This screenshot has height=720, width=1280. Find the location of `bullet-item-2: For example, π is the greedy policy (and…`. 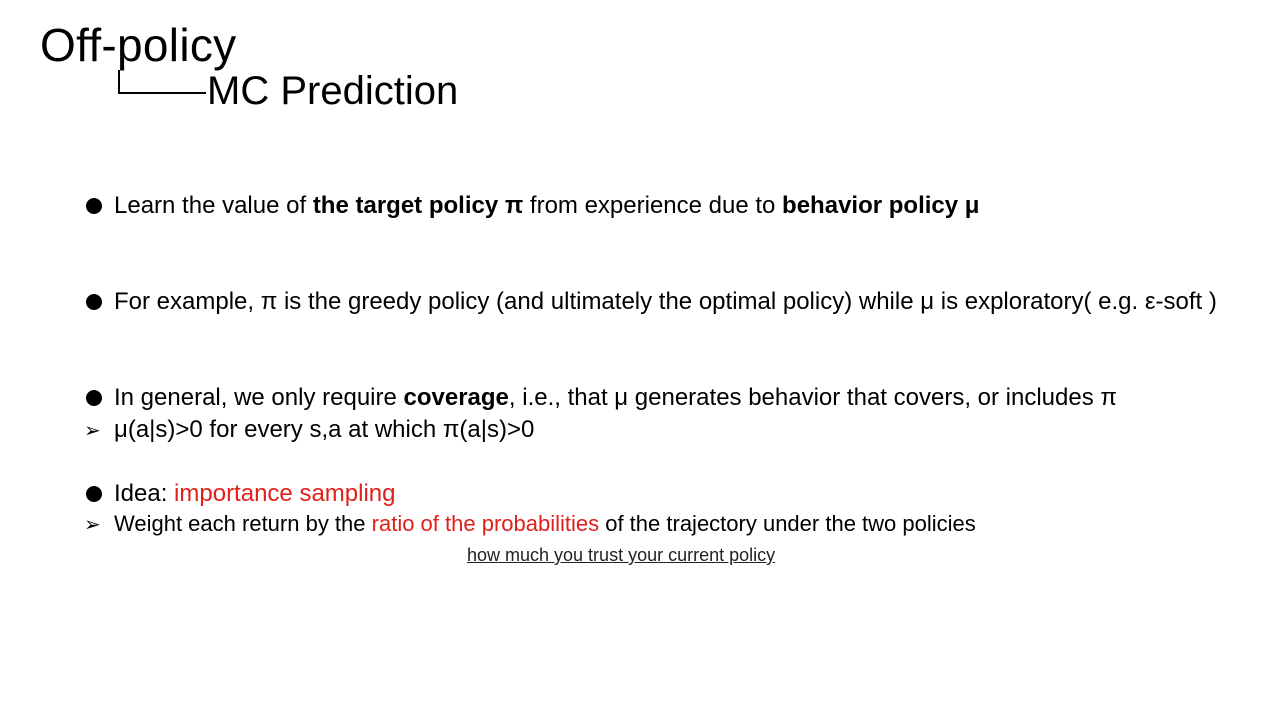

bullet-item-2: For example, π is the greedy policy (and… is located at coordinates (657, 302).